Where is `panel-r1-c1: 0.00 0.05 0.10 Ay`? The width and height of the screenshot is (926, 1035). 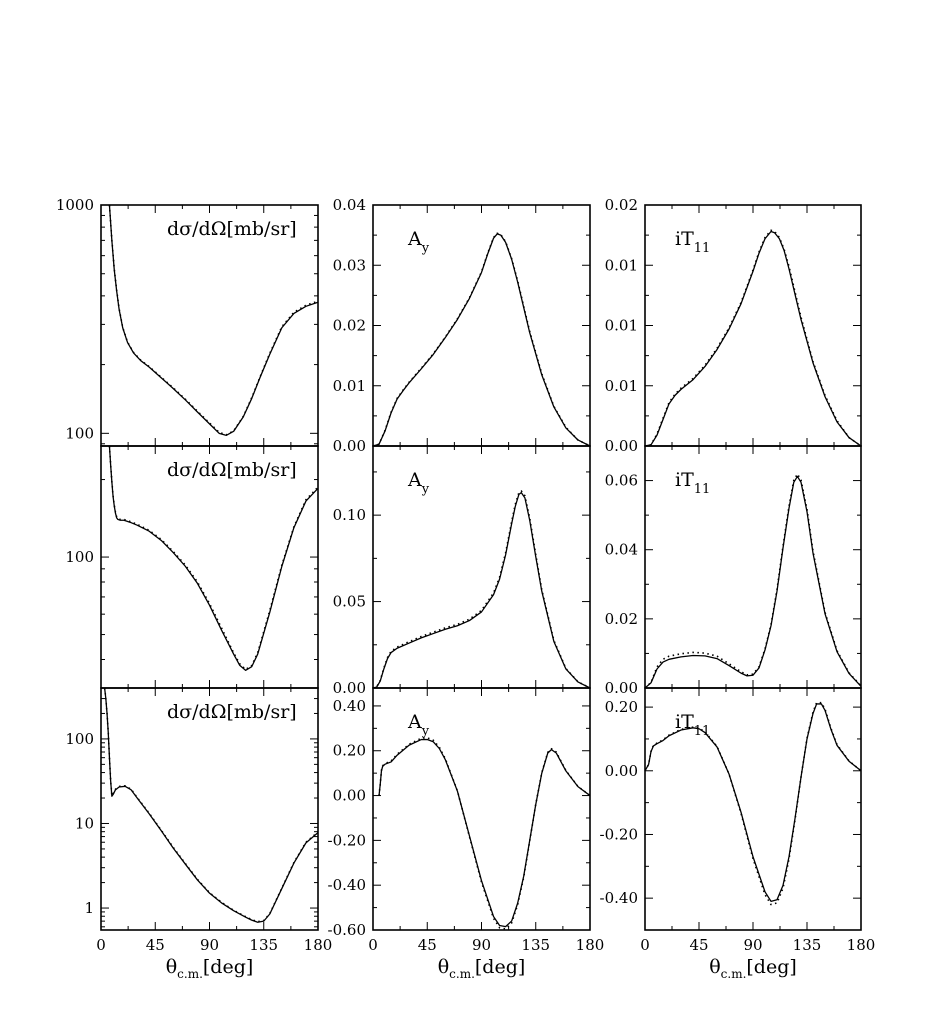 panel-r1-c1: 0.00 0.05 0.10 Ay is located at coordinates (462, 571).